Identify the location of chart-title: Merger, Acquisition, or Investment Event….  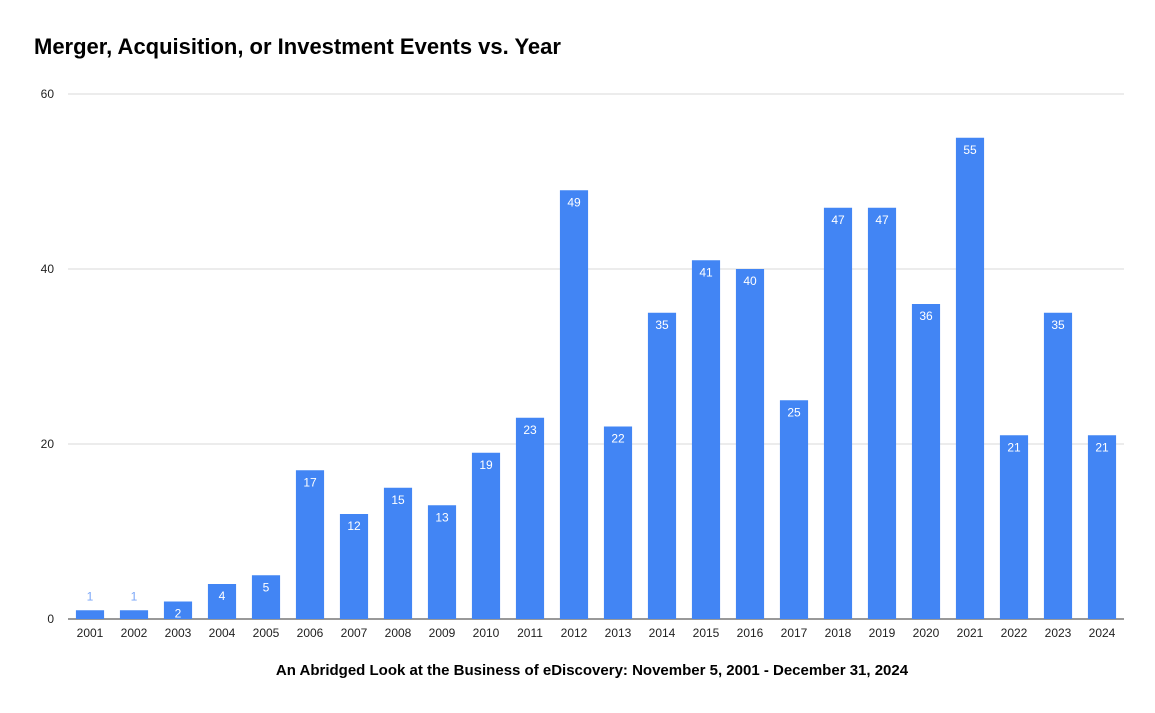
(297, 46).